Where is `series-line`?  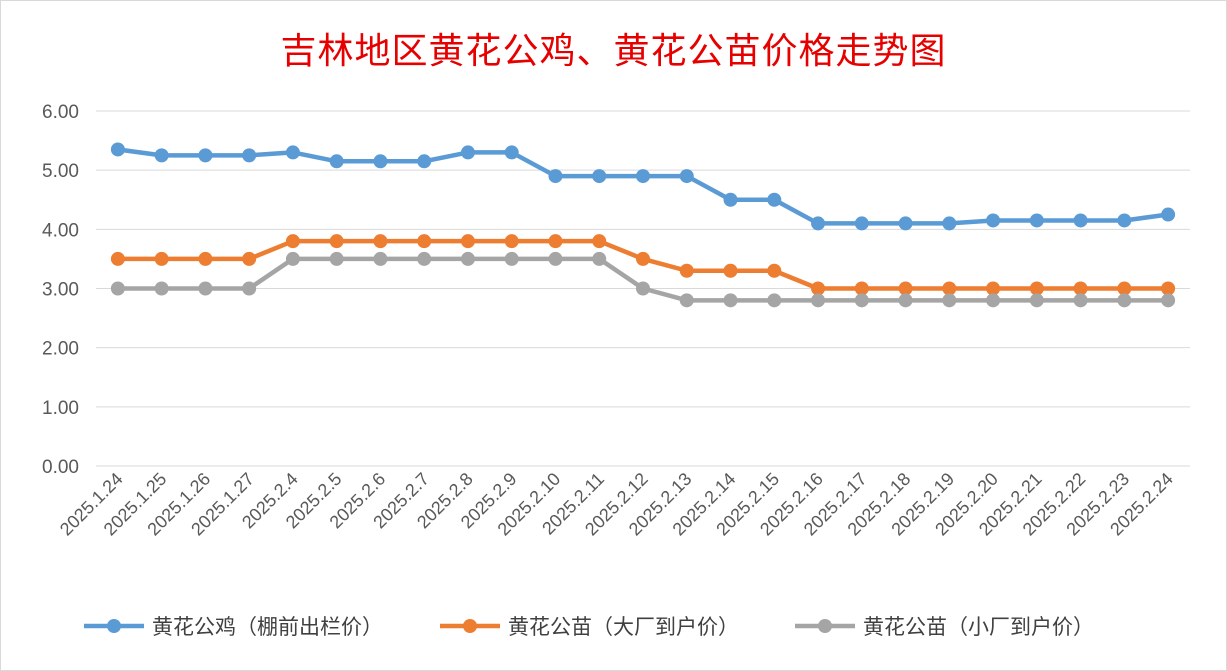 series-line is located at coordinates (643, 186).